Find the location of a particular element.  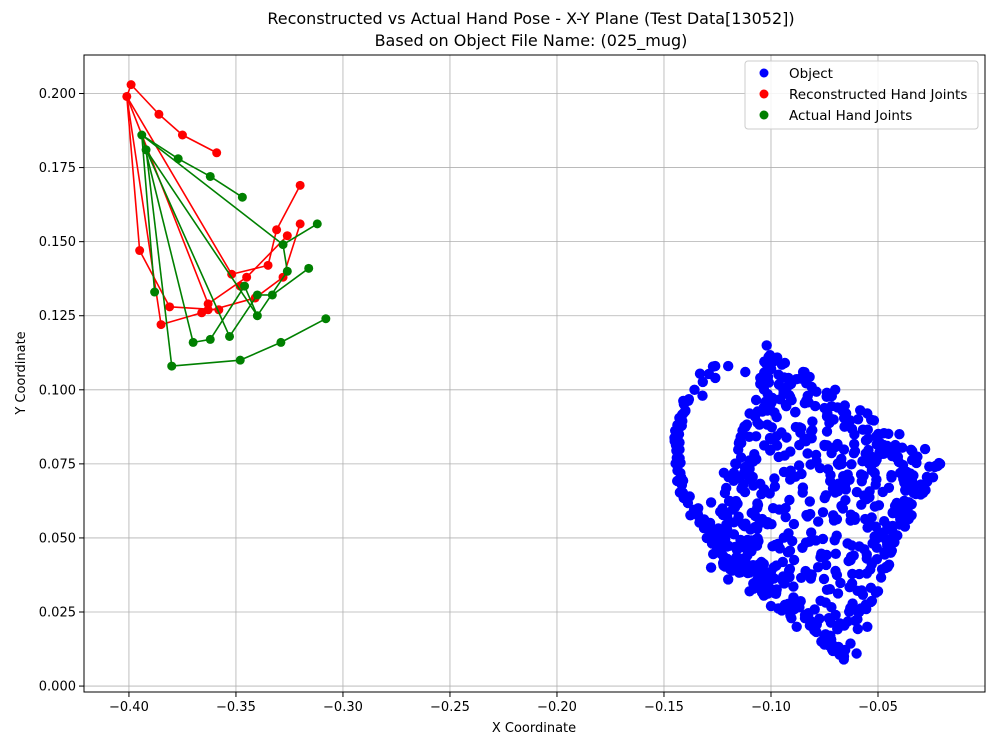

y-tick-label: 0.175 is located at coordinates (57, 168).